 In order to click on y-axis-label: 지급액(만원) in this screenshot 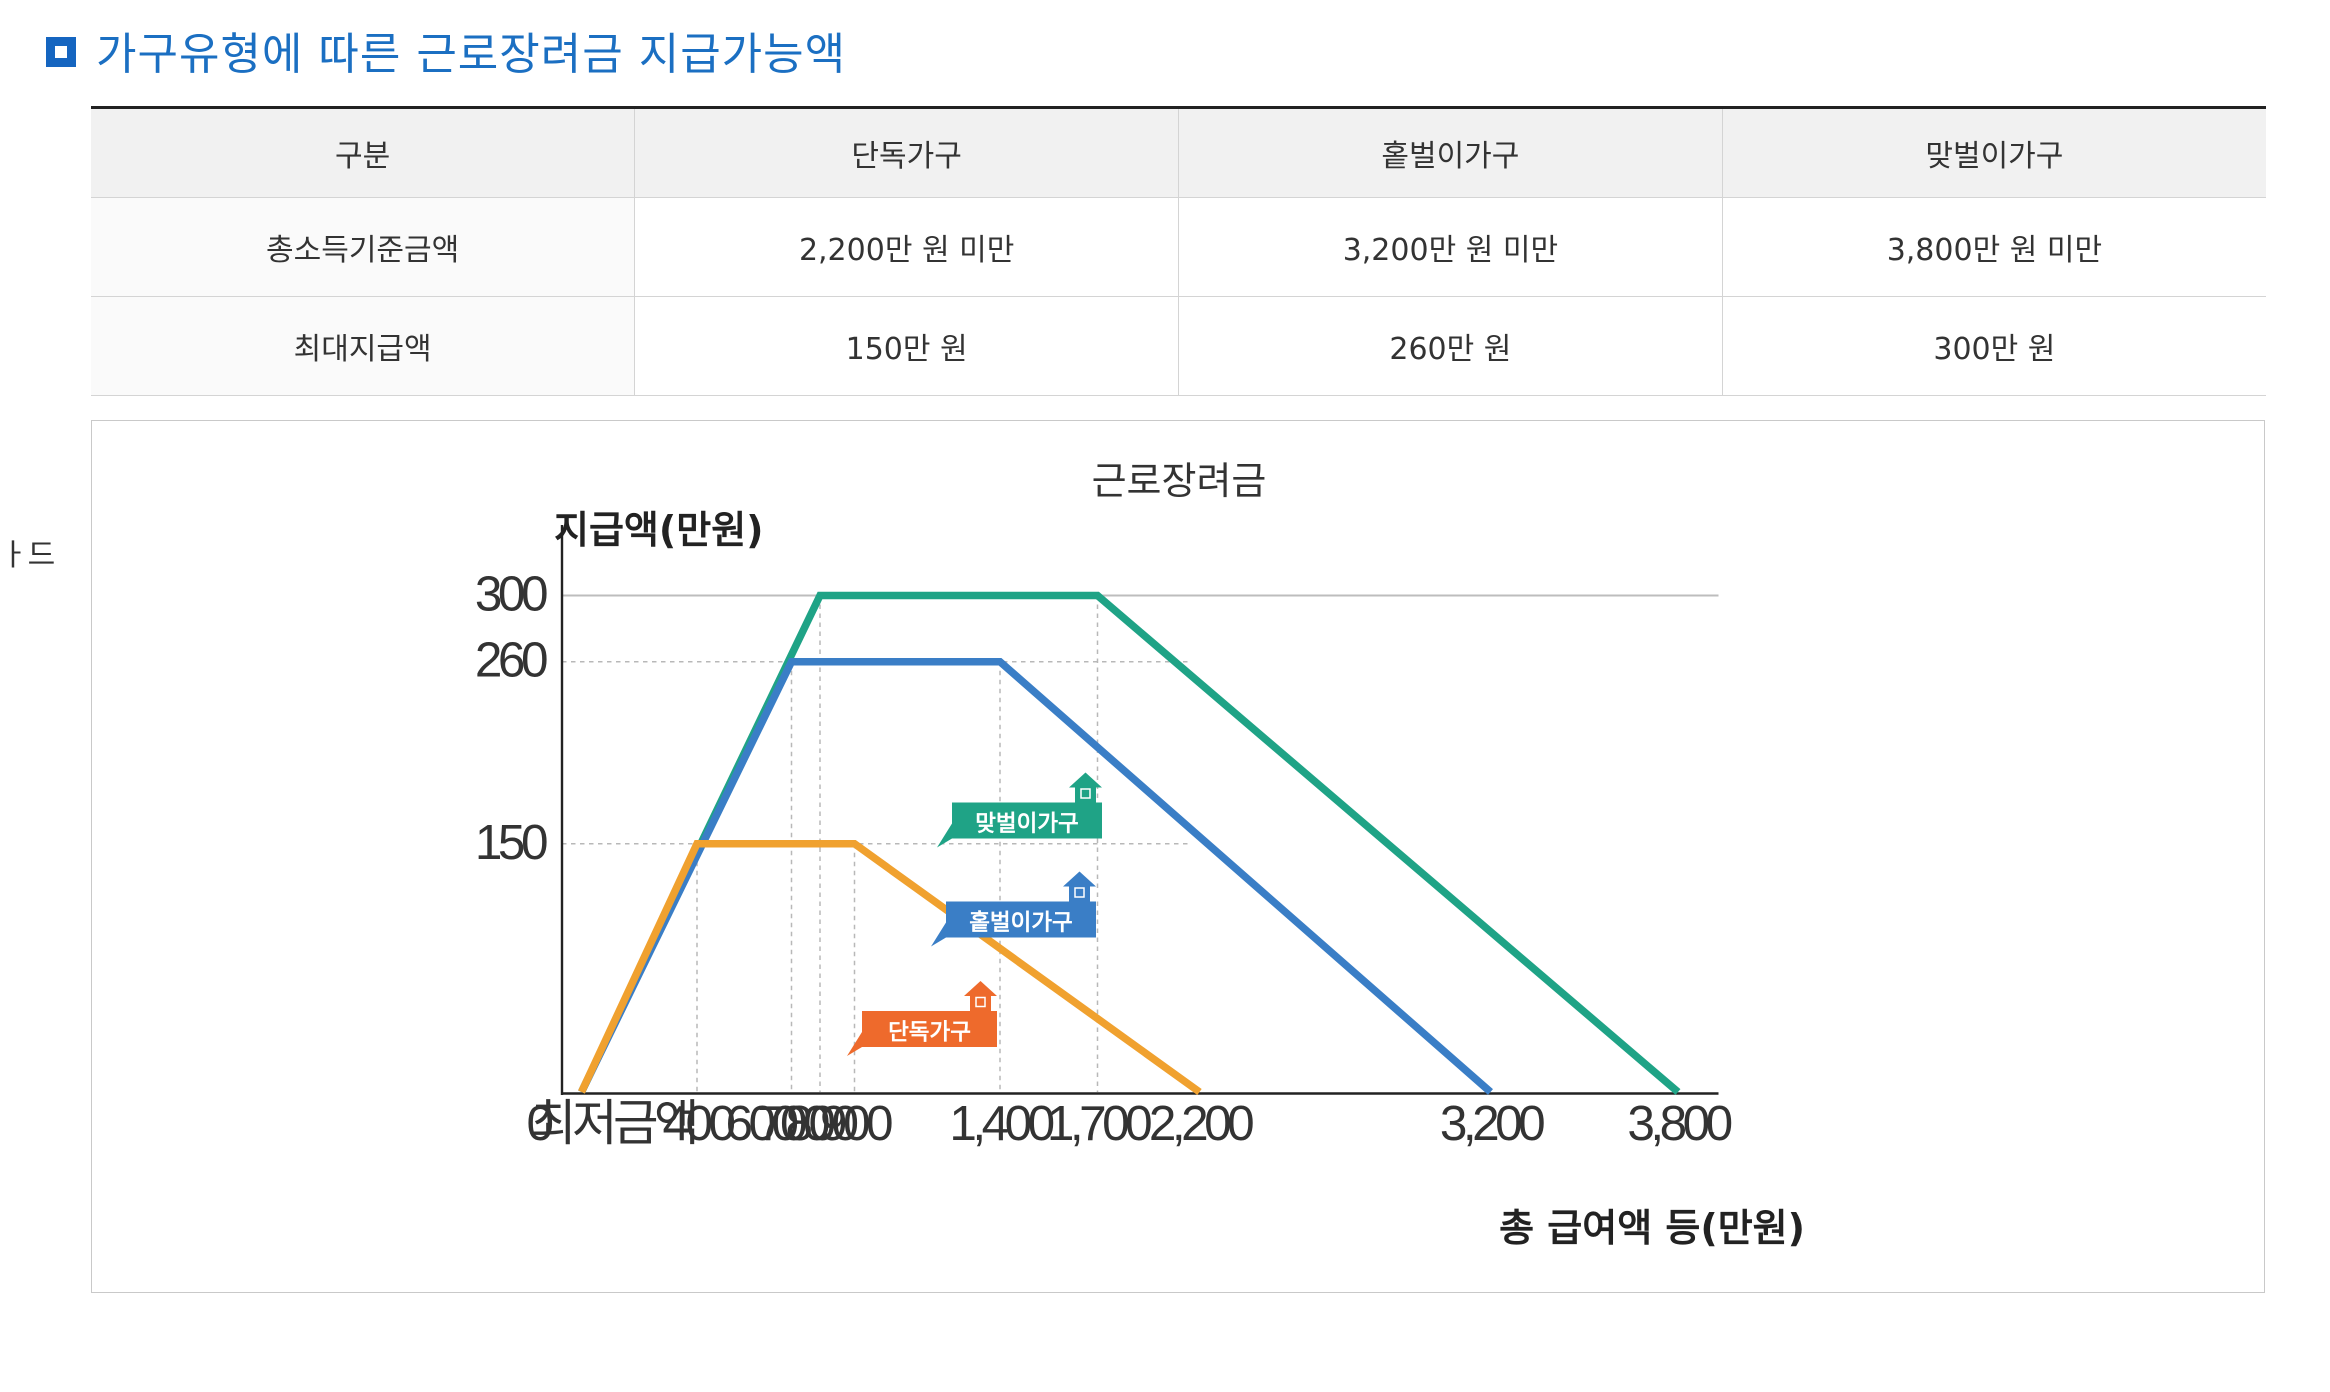, I will do `click(659, 530)`.